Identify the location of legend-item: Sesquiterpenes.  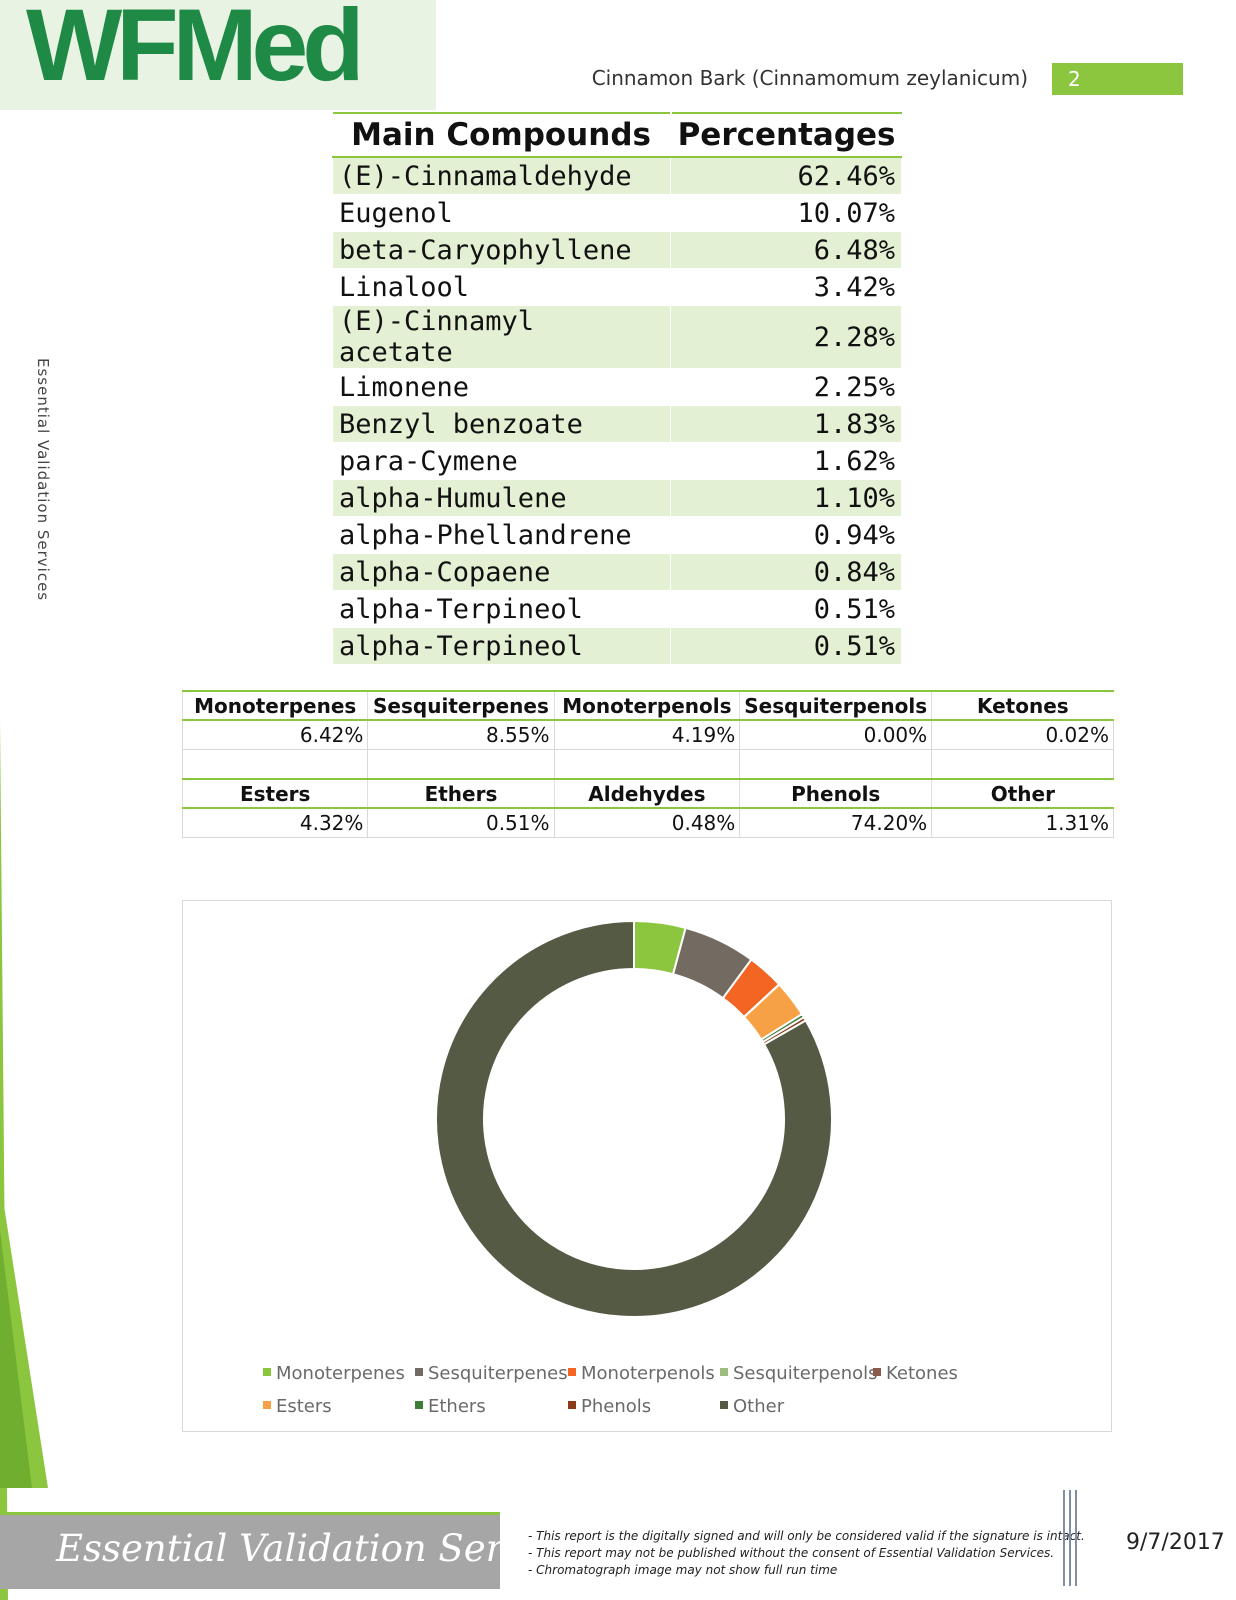
(491, 1373).